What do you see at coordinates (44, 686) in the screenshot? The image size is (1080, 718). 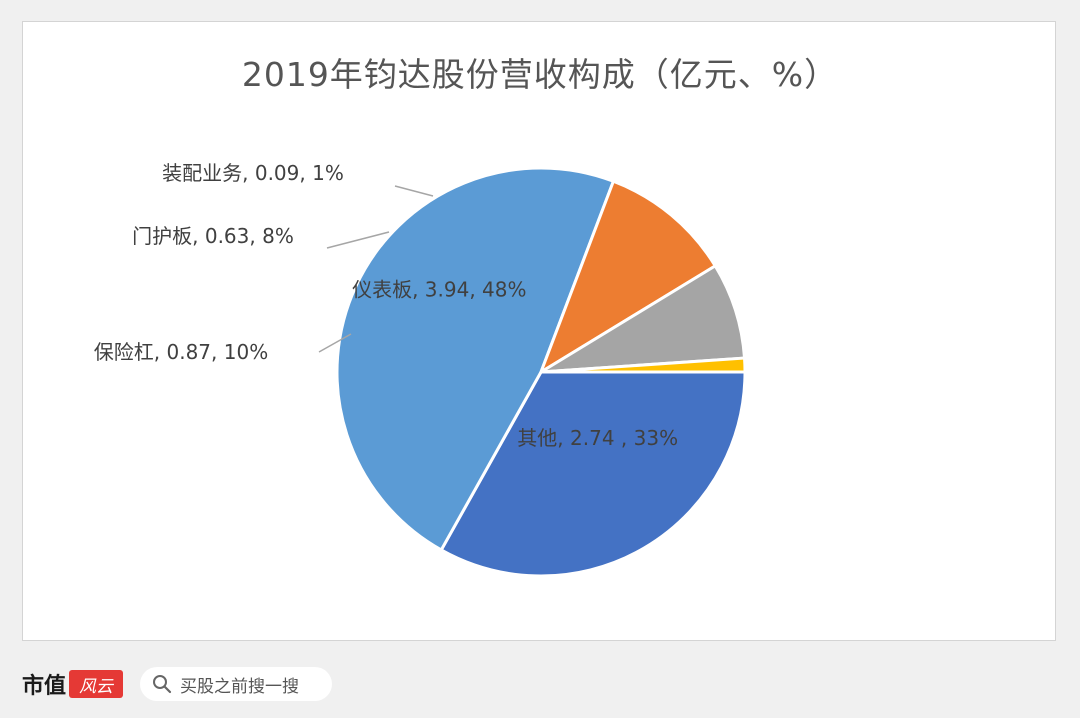 I see `brand-text: 市值` at bounding box center [44, 686].